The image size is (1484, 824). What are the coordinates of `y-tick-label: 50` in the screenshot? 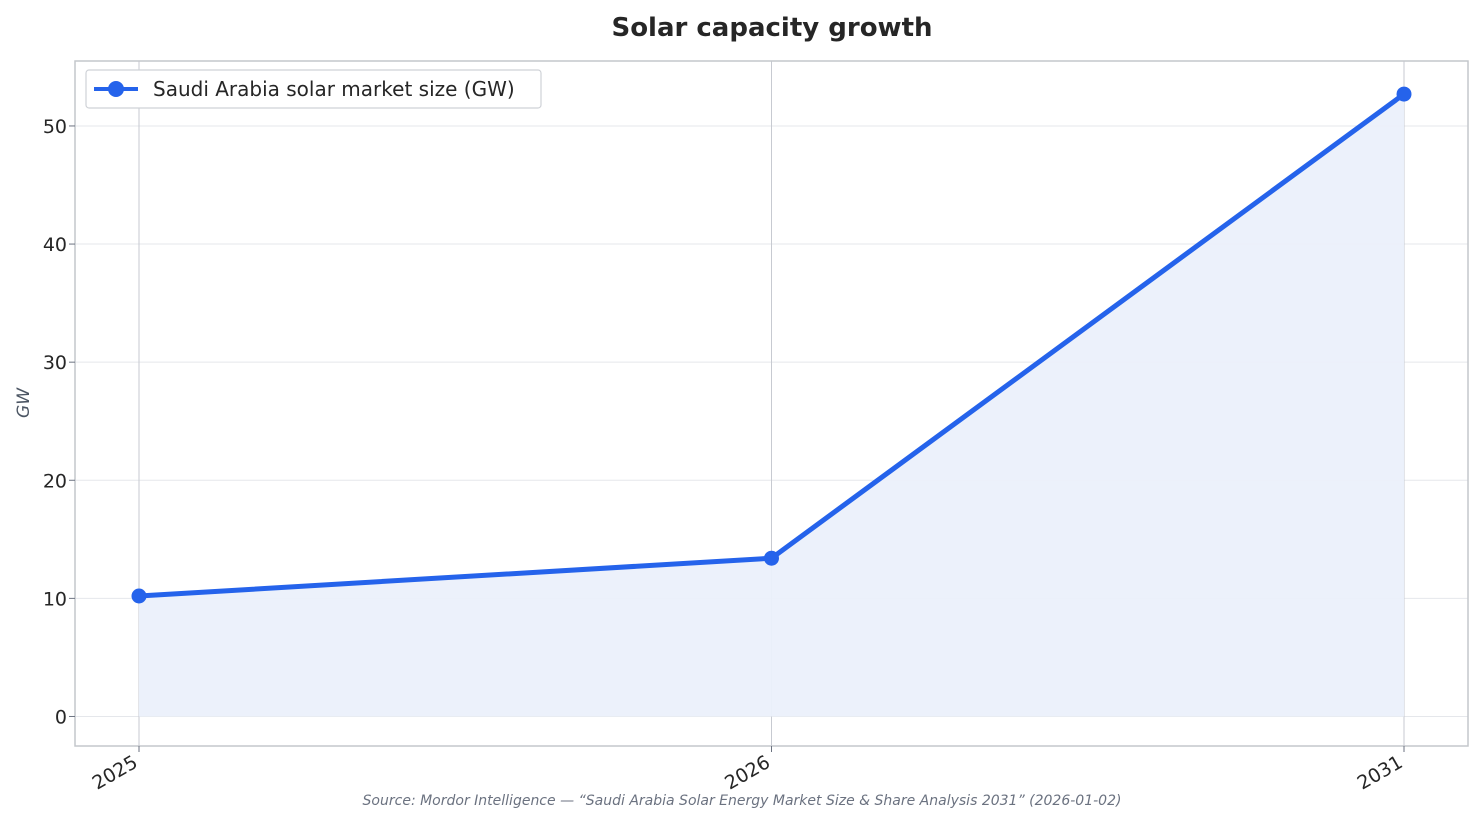 It's located at (55, 127).